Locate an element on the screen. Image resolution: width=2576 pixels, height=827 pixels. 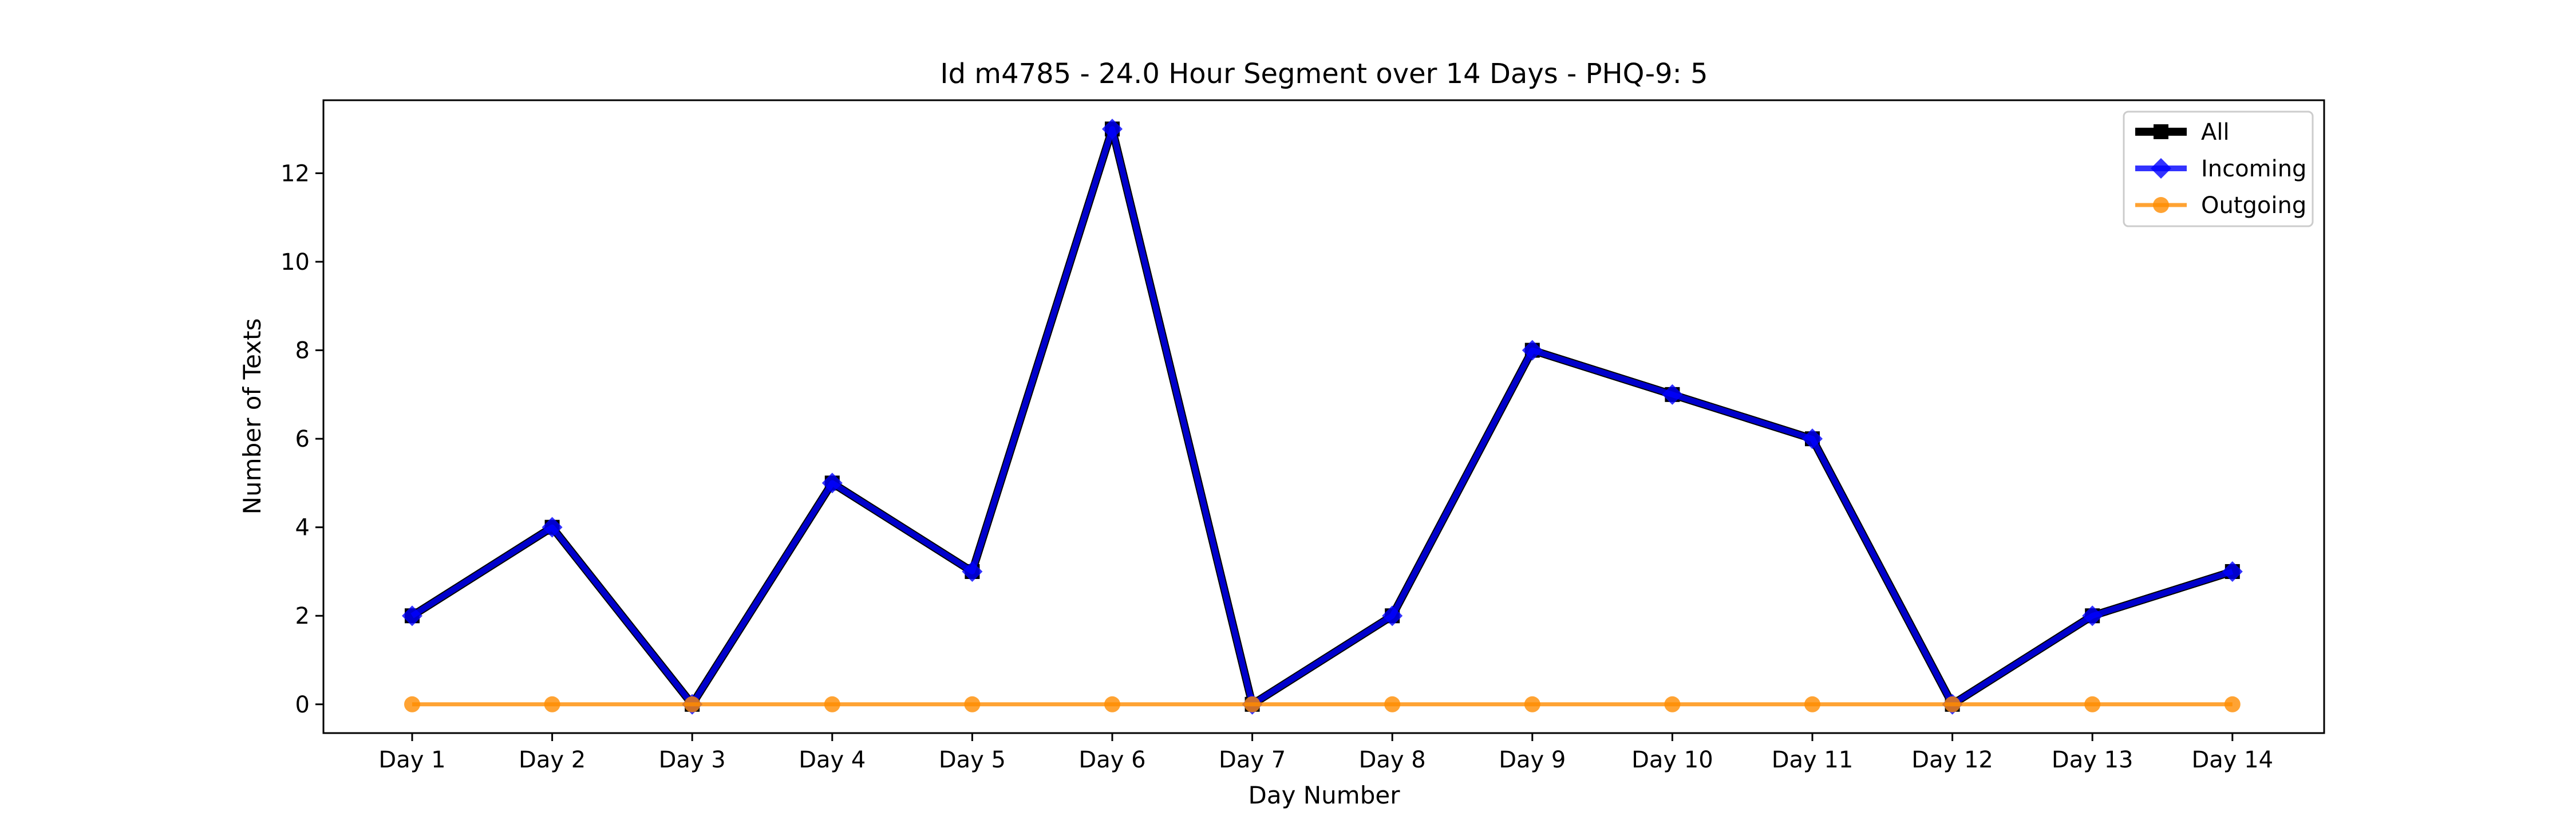
x-tick-label: Day 8 is located at coordinates (1392, 760).